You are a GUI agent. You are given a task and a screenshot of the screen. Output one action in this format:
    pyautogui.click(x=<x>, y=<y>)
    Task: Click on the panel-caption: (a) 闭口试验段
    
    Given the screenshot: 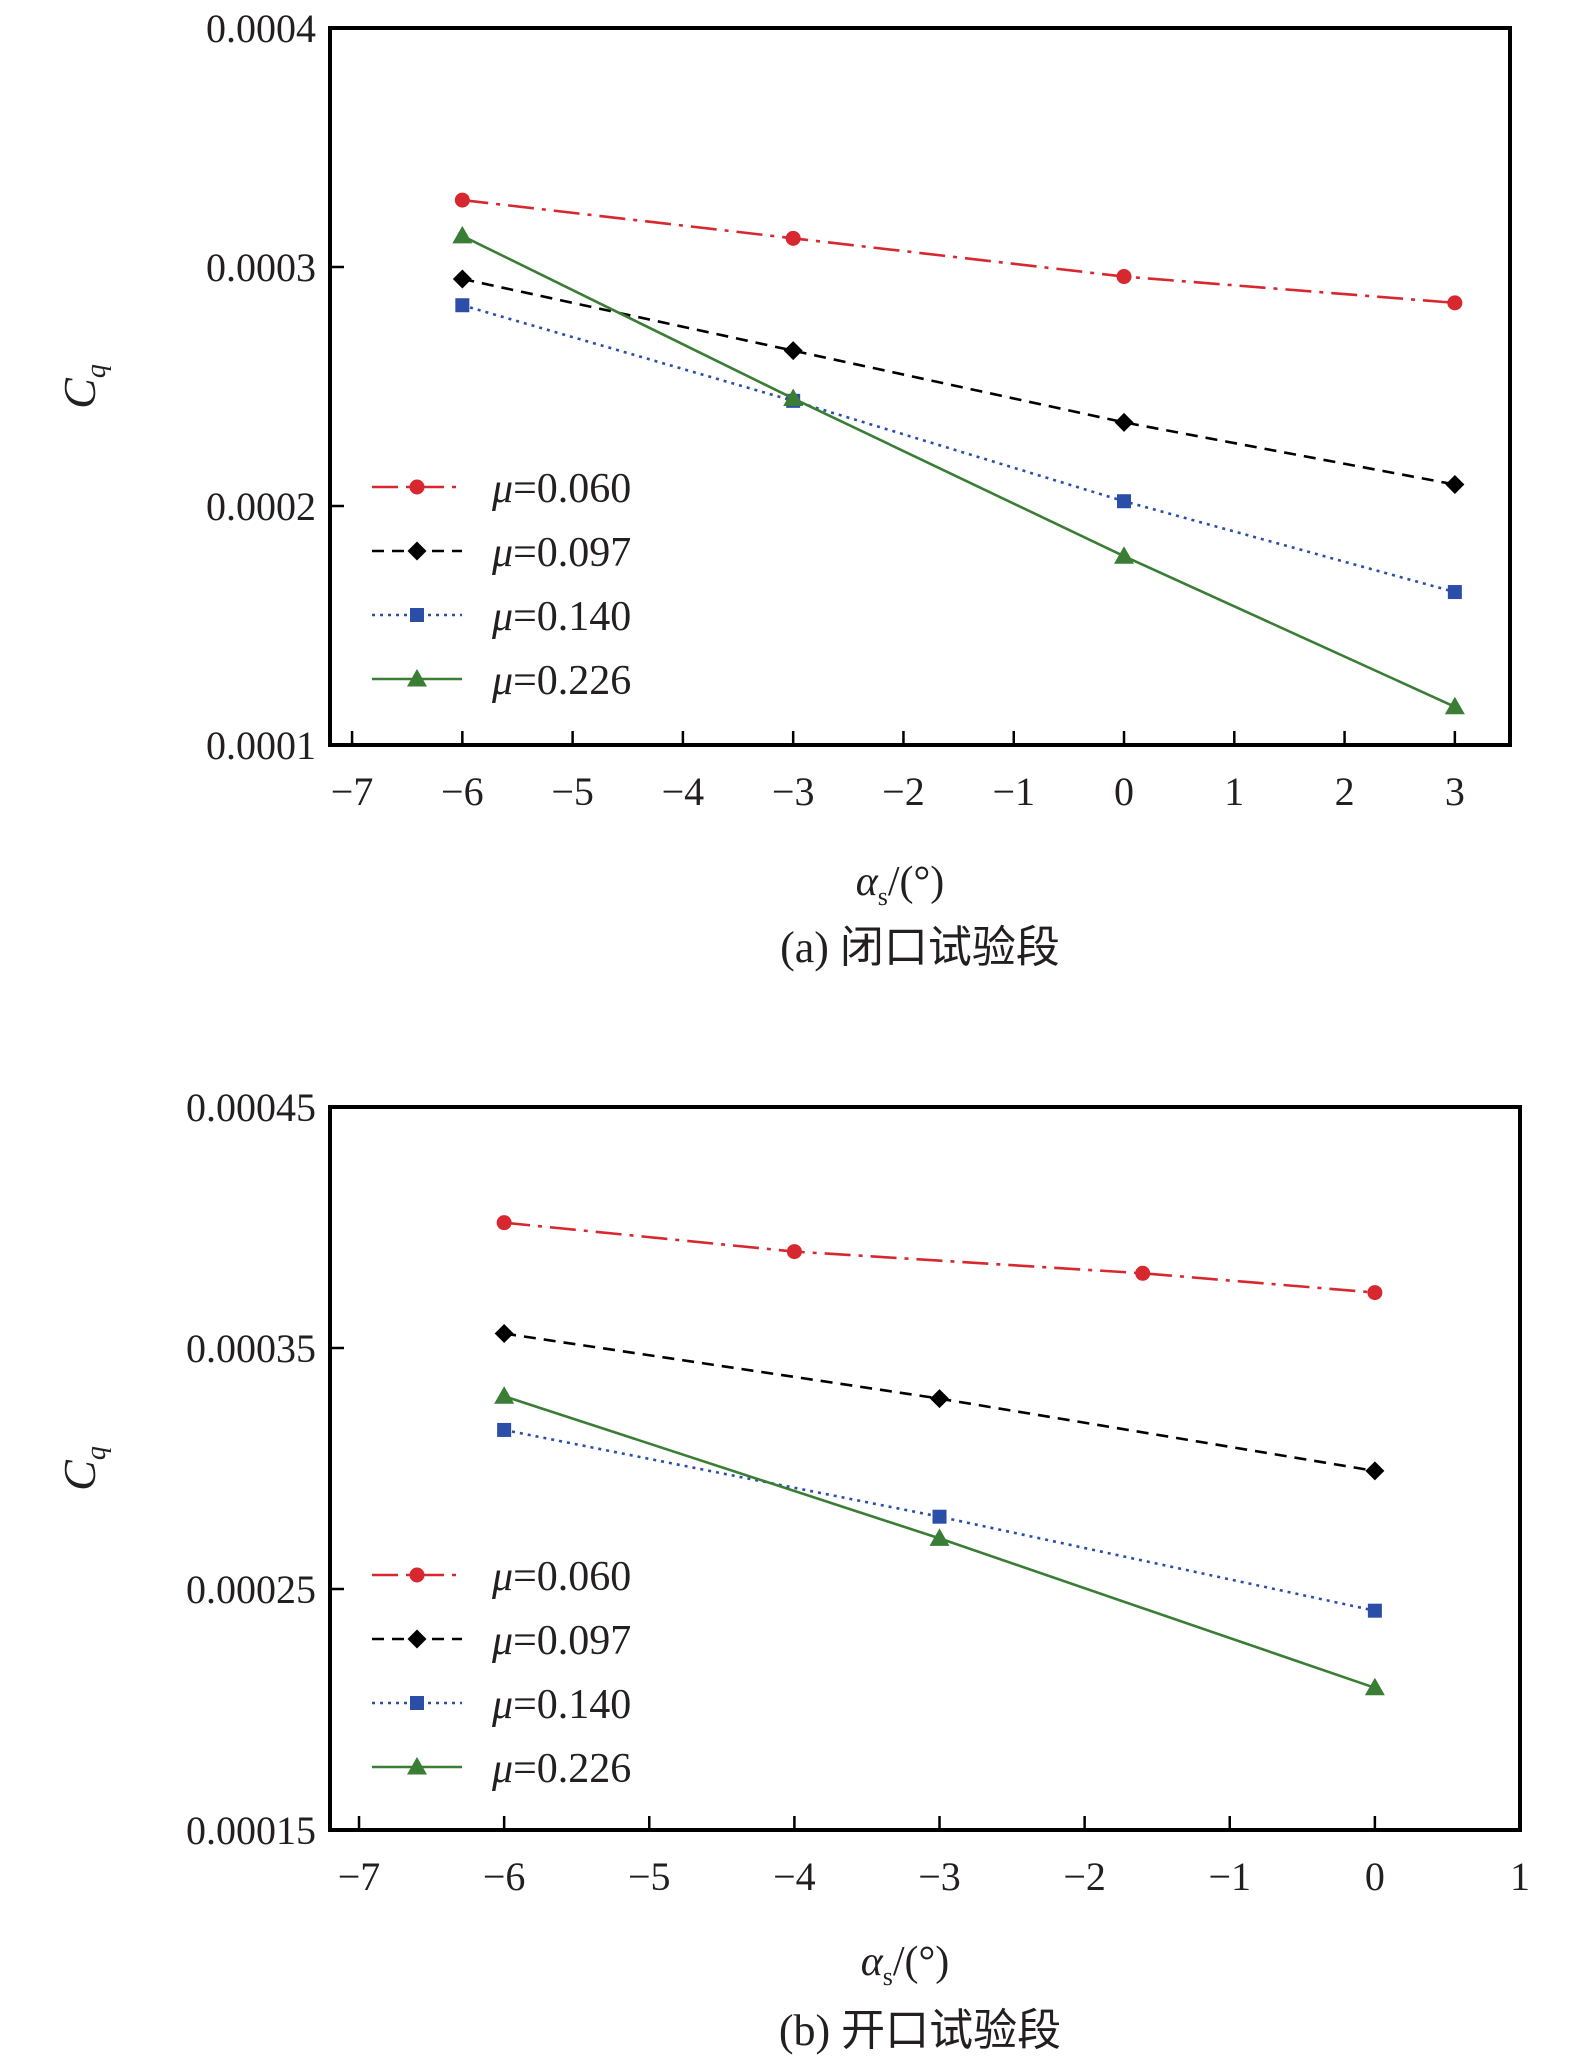 What is the action you would take?
    pyautogui.click(x=920, y=947)
    